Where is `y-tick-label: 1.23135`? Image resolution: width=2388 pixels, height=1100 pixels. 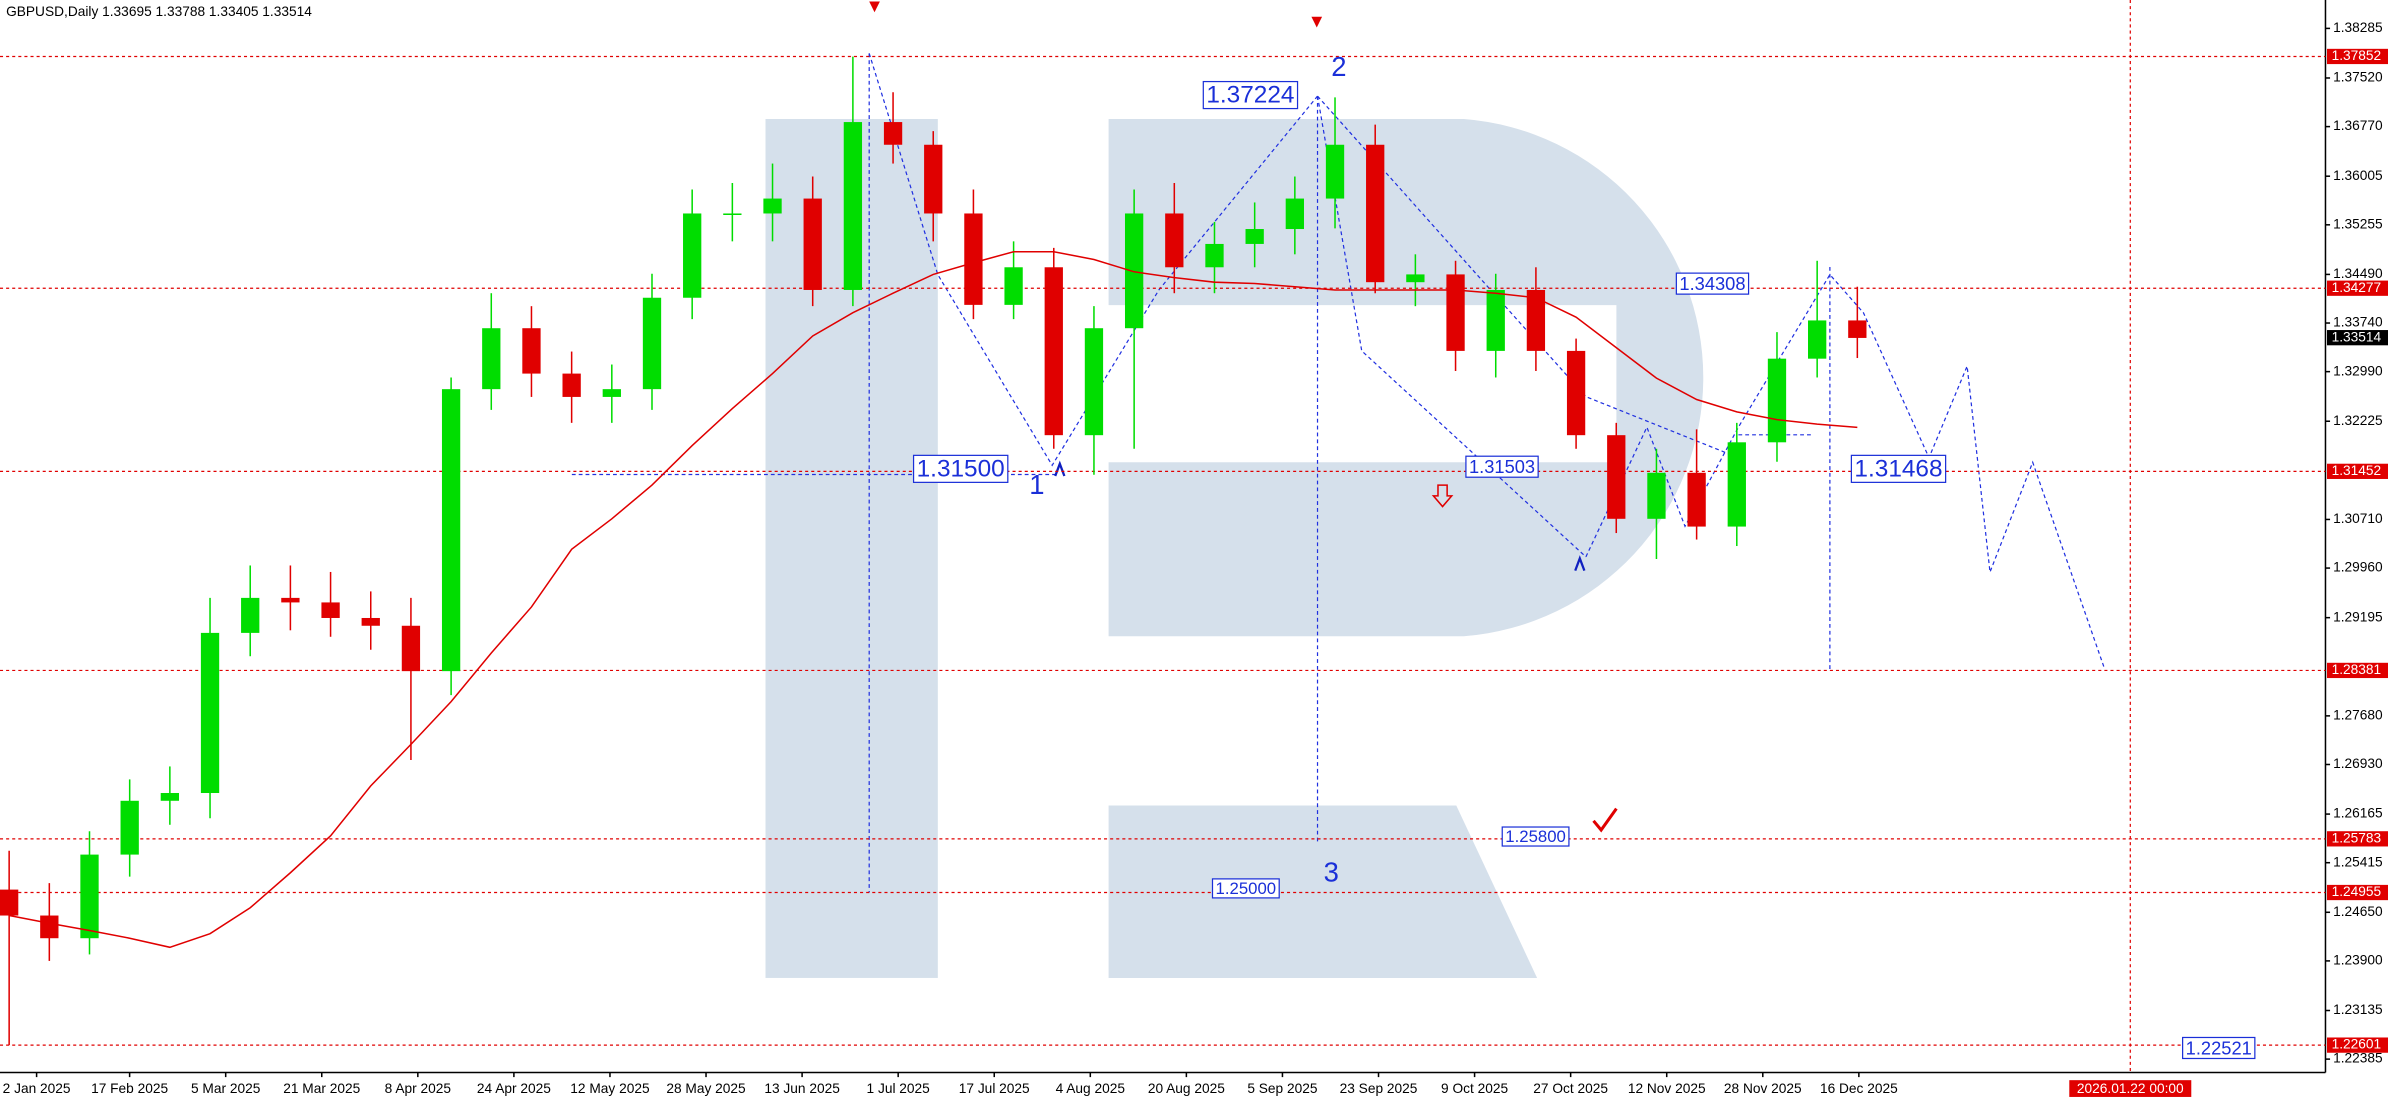 y-tick-label: 1.23135 is located at coordinates (2358, 1009).